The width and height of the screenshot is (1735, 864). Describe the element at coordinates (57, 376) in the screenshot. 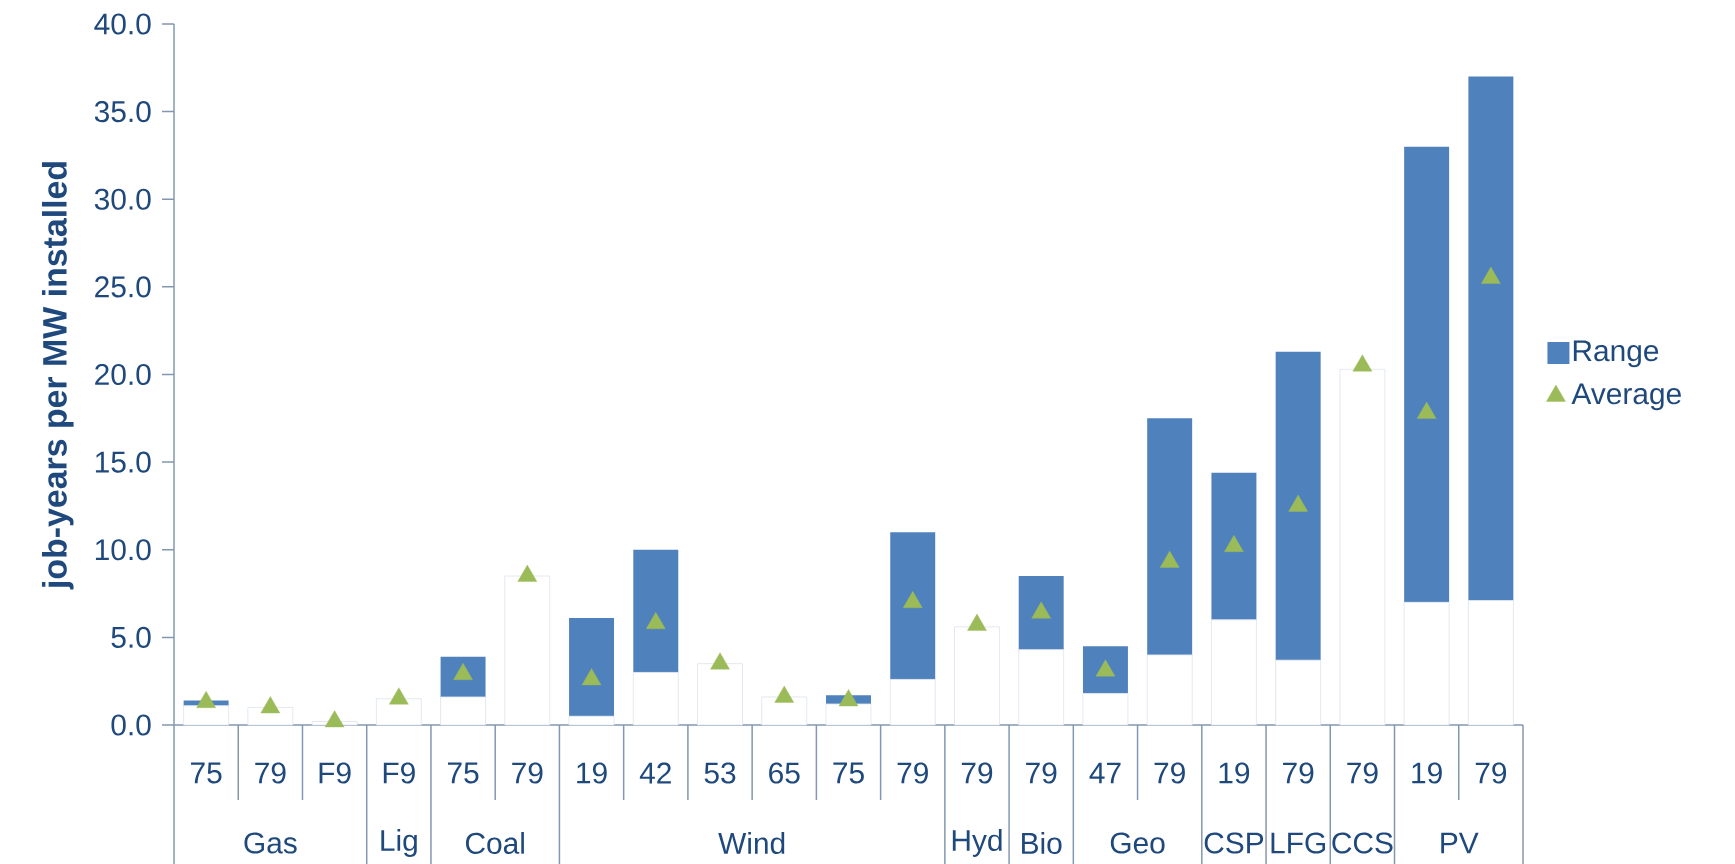

I see `y-axis-title: job-years per MW installed` at that location.